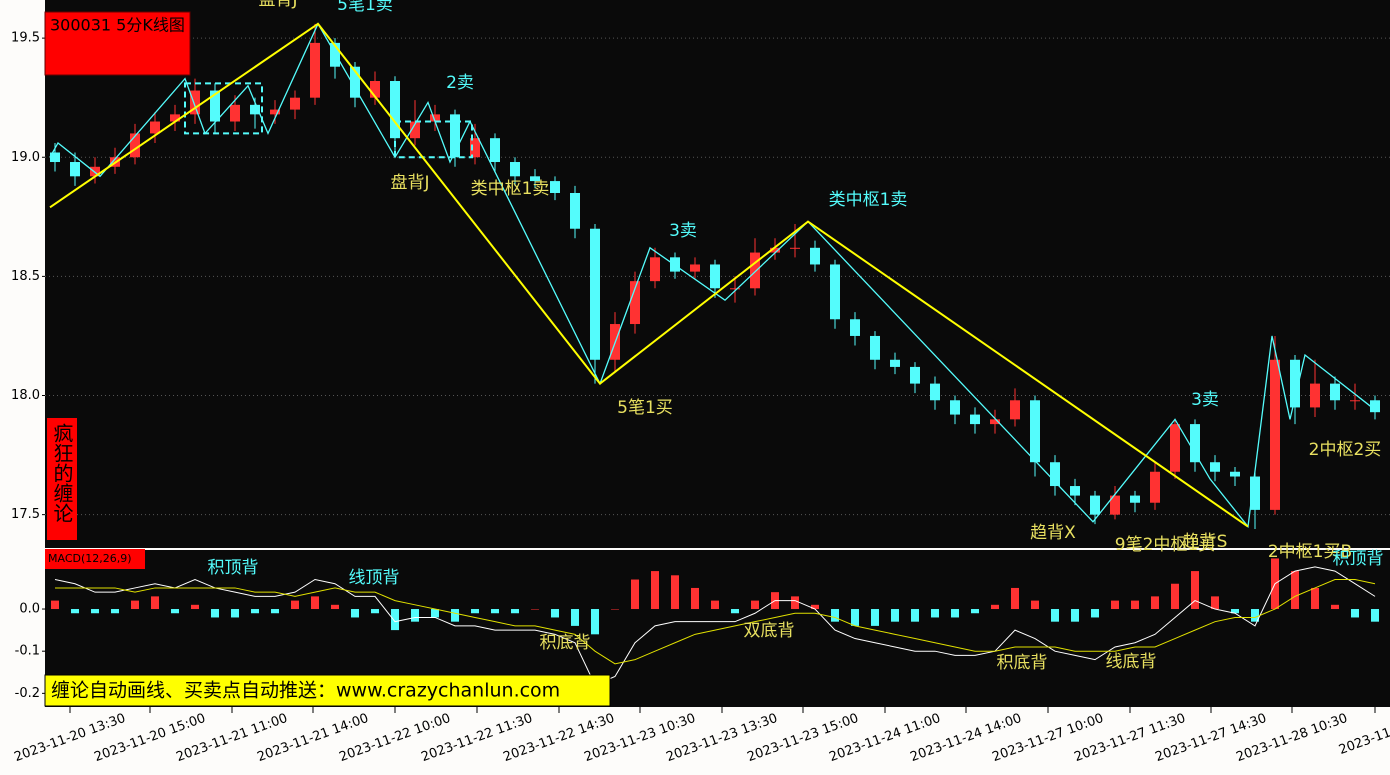  What do you see at coordinates (769, 631) in the screenshot?
I see `annotation: 双底背` at bounding box center [769, 631].